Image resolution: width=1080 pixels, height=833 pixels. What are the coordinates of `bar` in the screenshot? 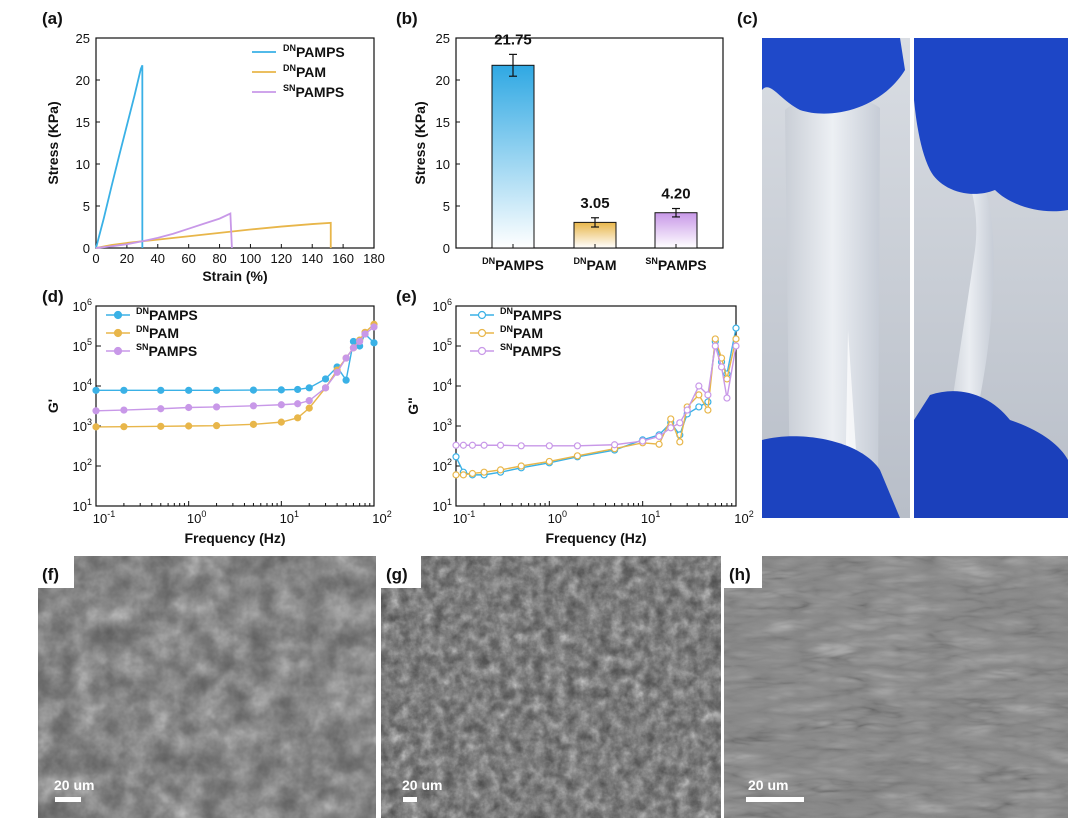 It's located at (676, 230).